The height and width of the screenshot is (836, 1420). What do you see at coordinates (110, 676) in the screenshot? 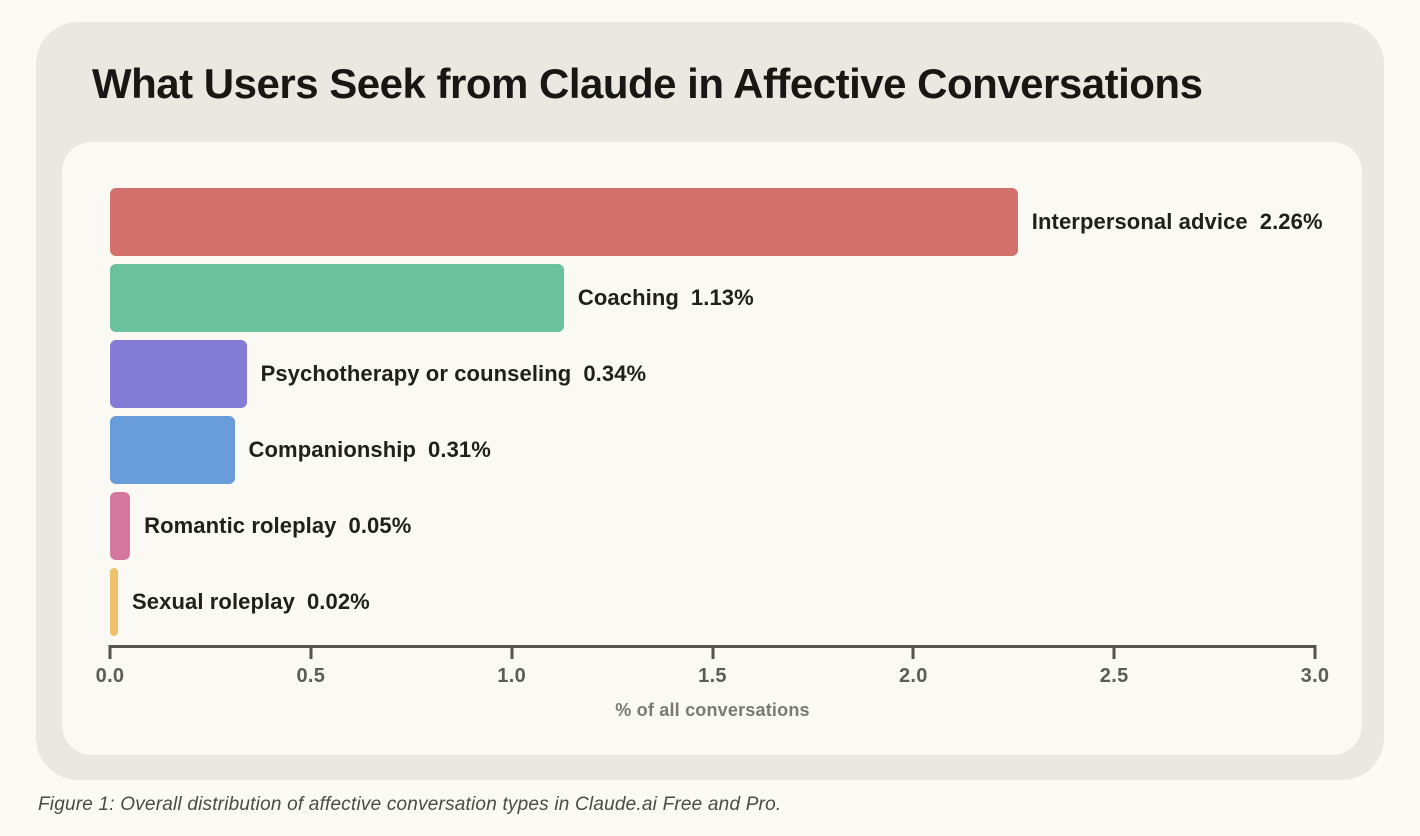
I see `x-axis-tick-label: 0.0` at bounding box center [110, 676].